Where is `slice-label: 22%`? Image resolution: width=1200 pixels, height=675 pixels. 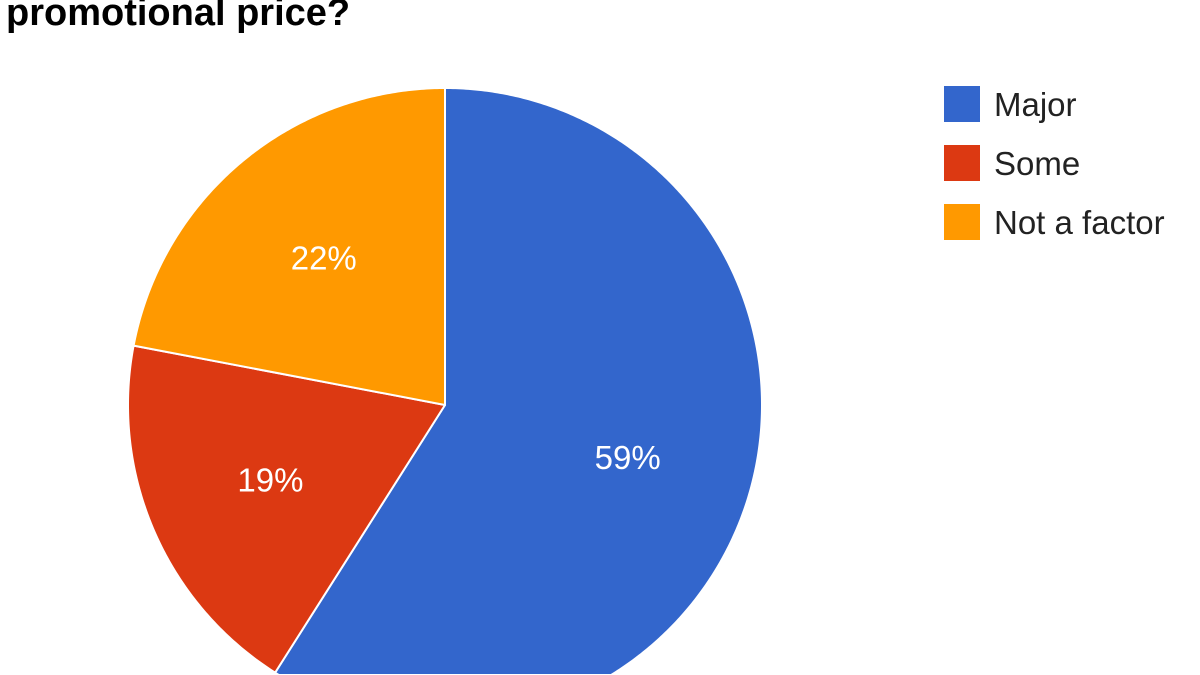
slice-label: 22% is located at coordinates (324, 257).